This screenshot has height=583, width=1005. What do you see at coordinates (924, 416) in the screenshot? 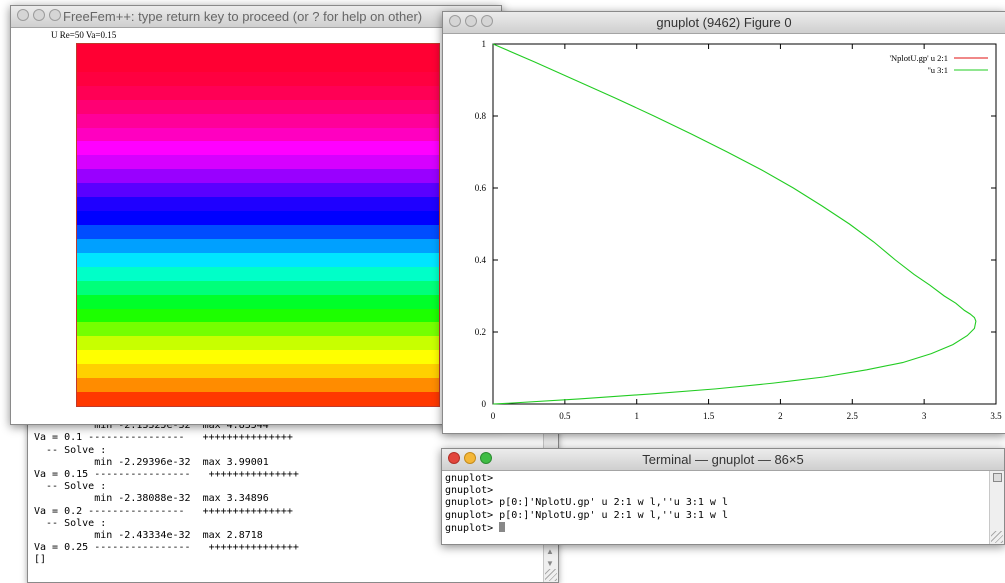
I see `x-tick-label: 3` at bounding box center [924, 416].